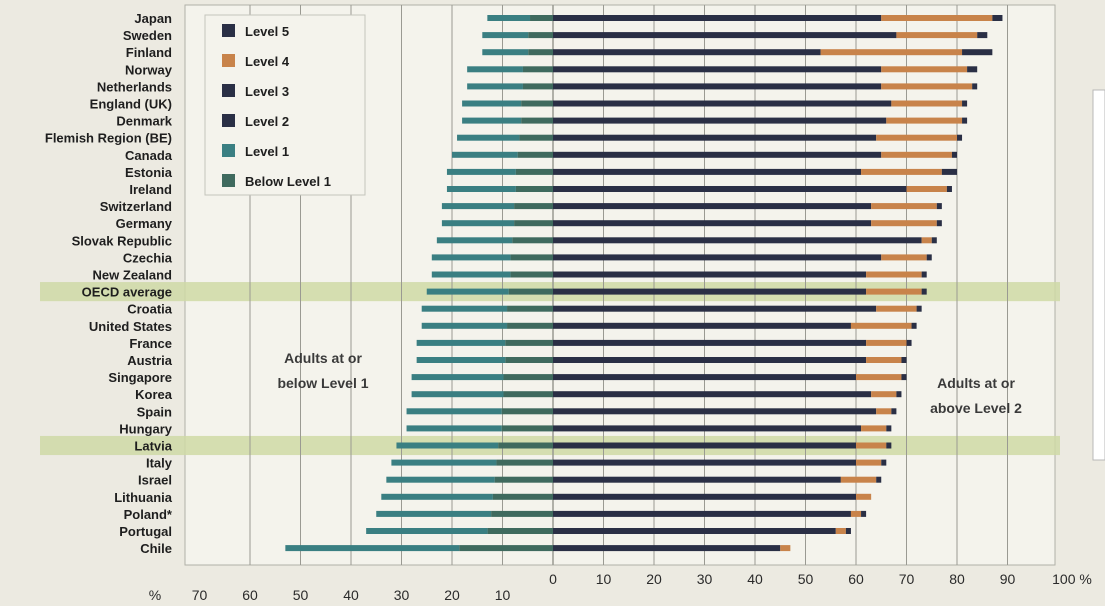 This screenshot has height=606, width=1105. Describe the element at coordinates (150, 189) in the screenshot. I see `country-label: Ireland` at that location.